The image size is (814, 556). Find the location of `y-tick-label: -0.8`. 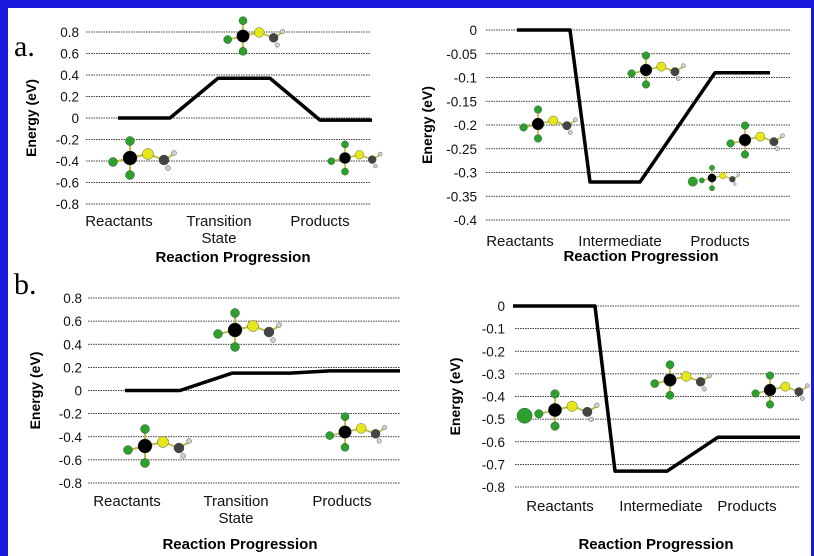

y-tick-label: -0.8 is located at coordinates (70, 483).